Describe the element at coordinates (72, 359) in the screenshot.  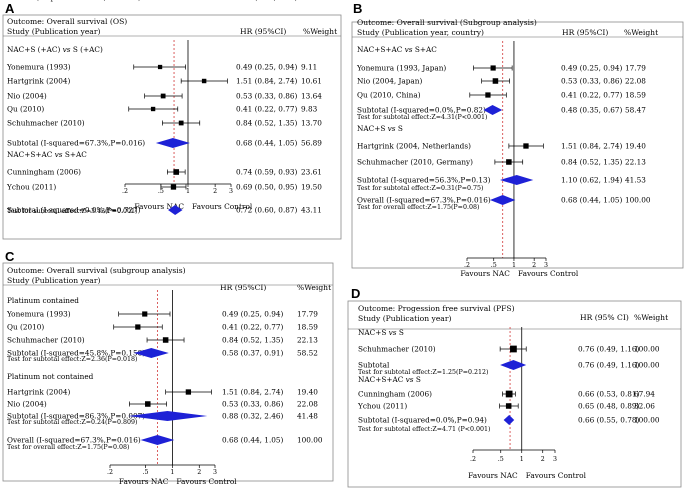
I see `effect-test-label: Test for subtotal effect:Z=2.36(P=0.018)` at that location.